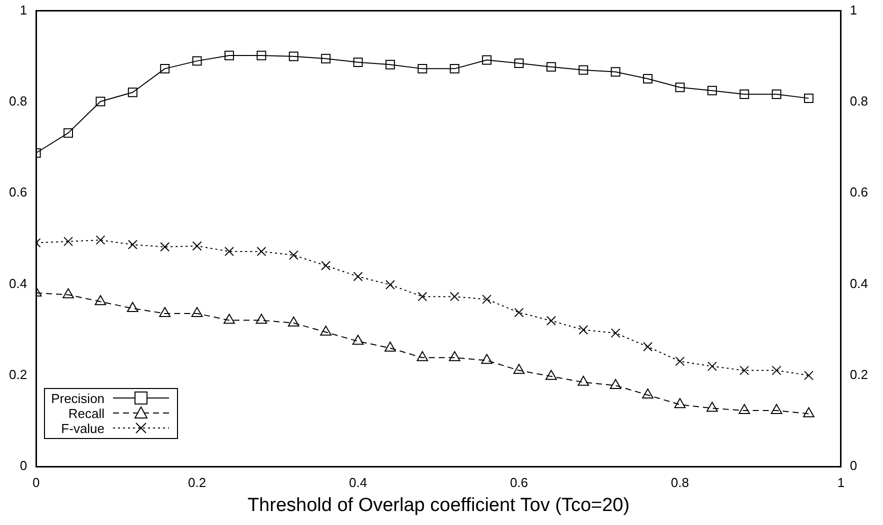  I want to click on x-tick-label: 0.2, so click(197, 482).